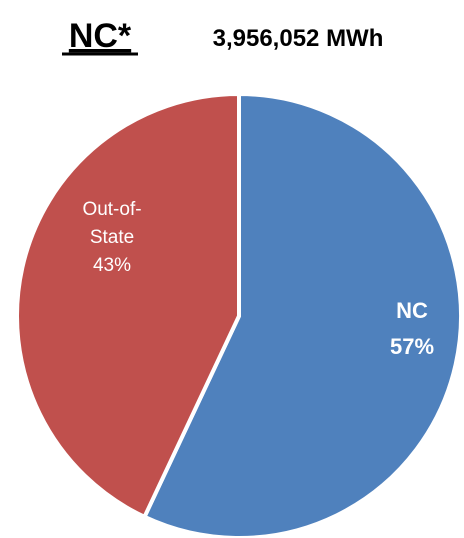 This screenshot has width=464, height=538. Describe the element at coordinates (112, 265) in the screenshot. I see `pie-label-line: 43%` at that location.